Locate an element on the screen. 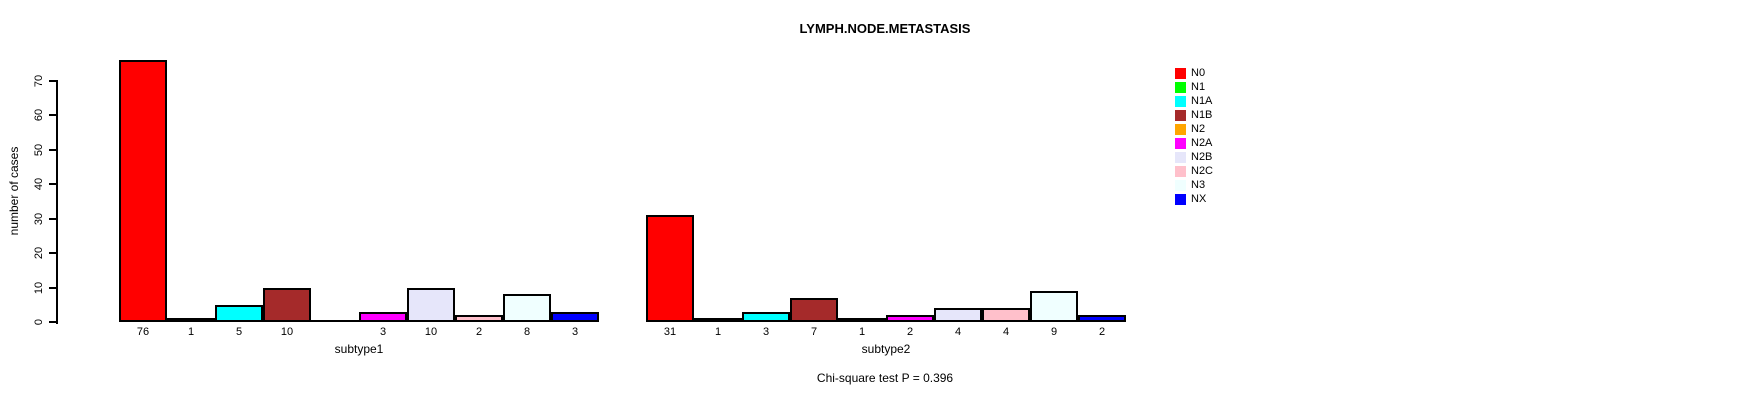  bar-subtype1-N2C is located at coordinates (479, 318).